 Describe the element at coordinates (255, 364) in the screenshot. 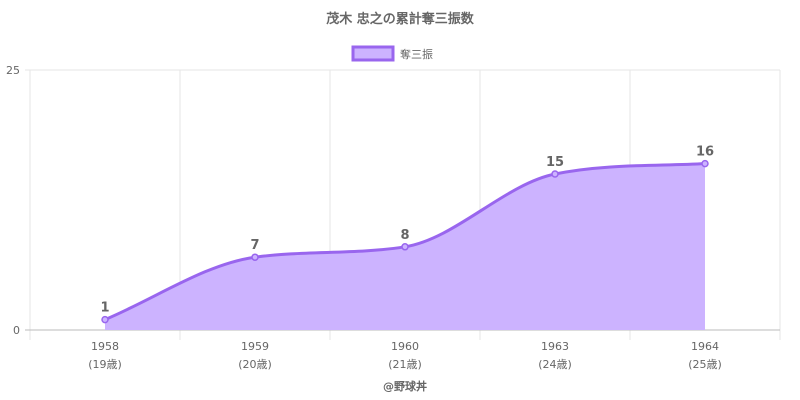

I see `x-tick-sublabel: (20歳)` at that location.